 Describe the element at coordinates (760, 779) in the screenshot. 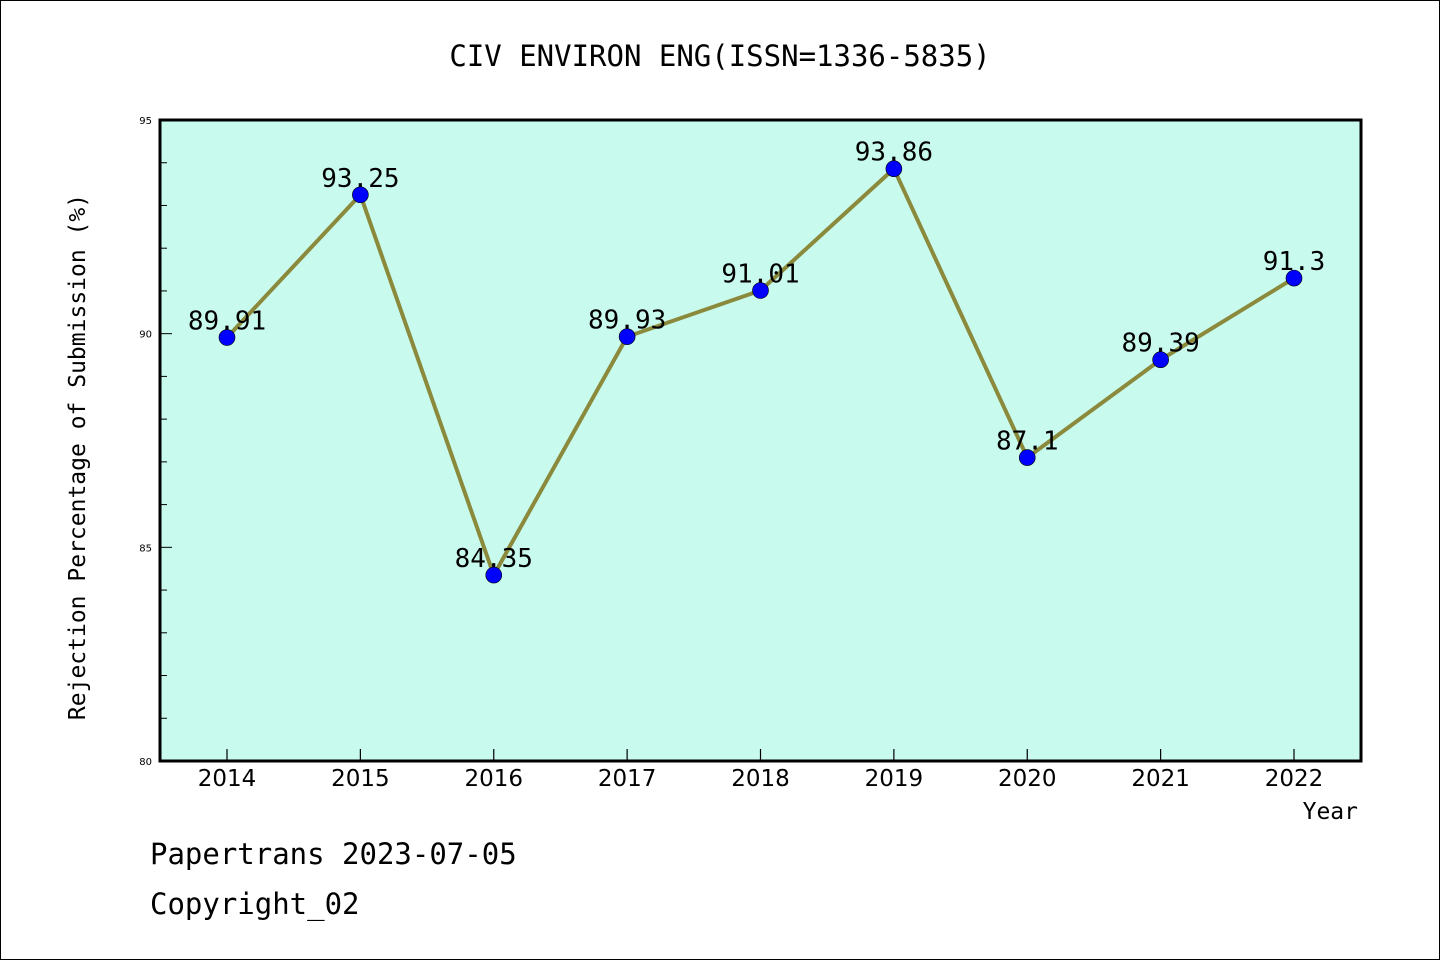

I see `x-tick-label: 2018` at that location.